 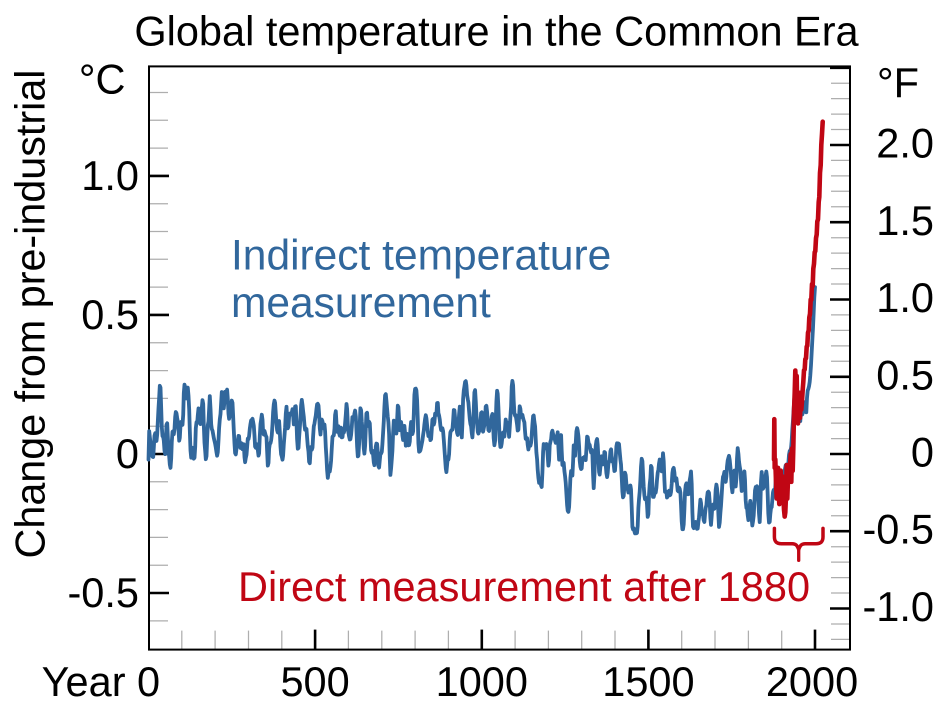 What do you see at coordinates (898, 82) in the screenshot?
I see `svg-text: °F` at bounding box center [898, 82].